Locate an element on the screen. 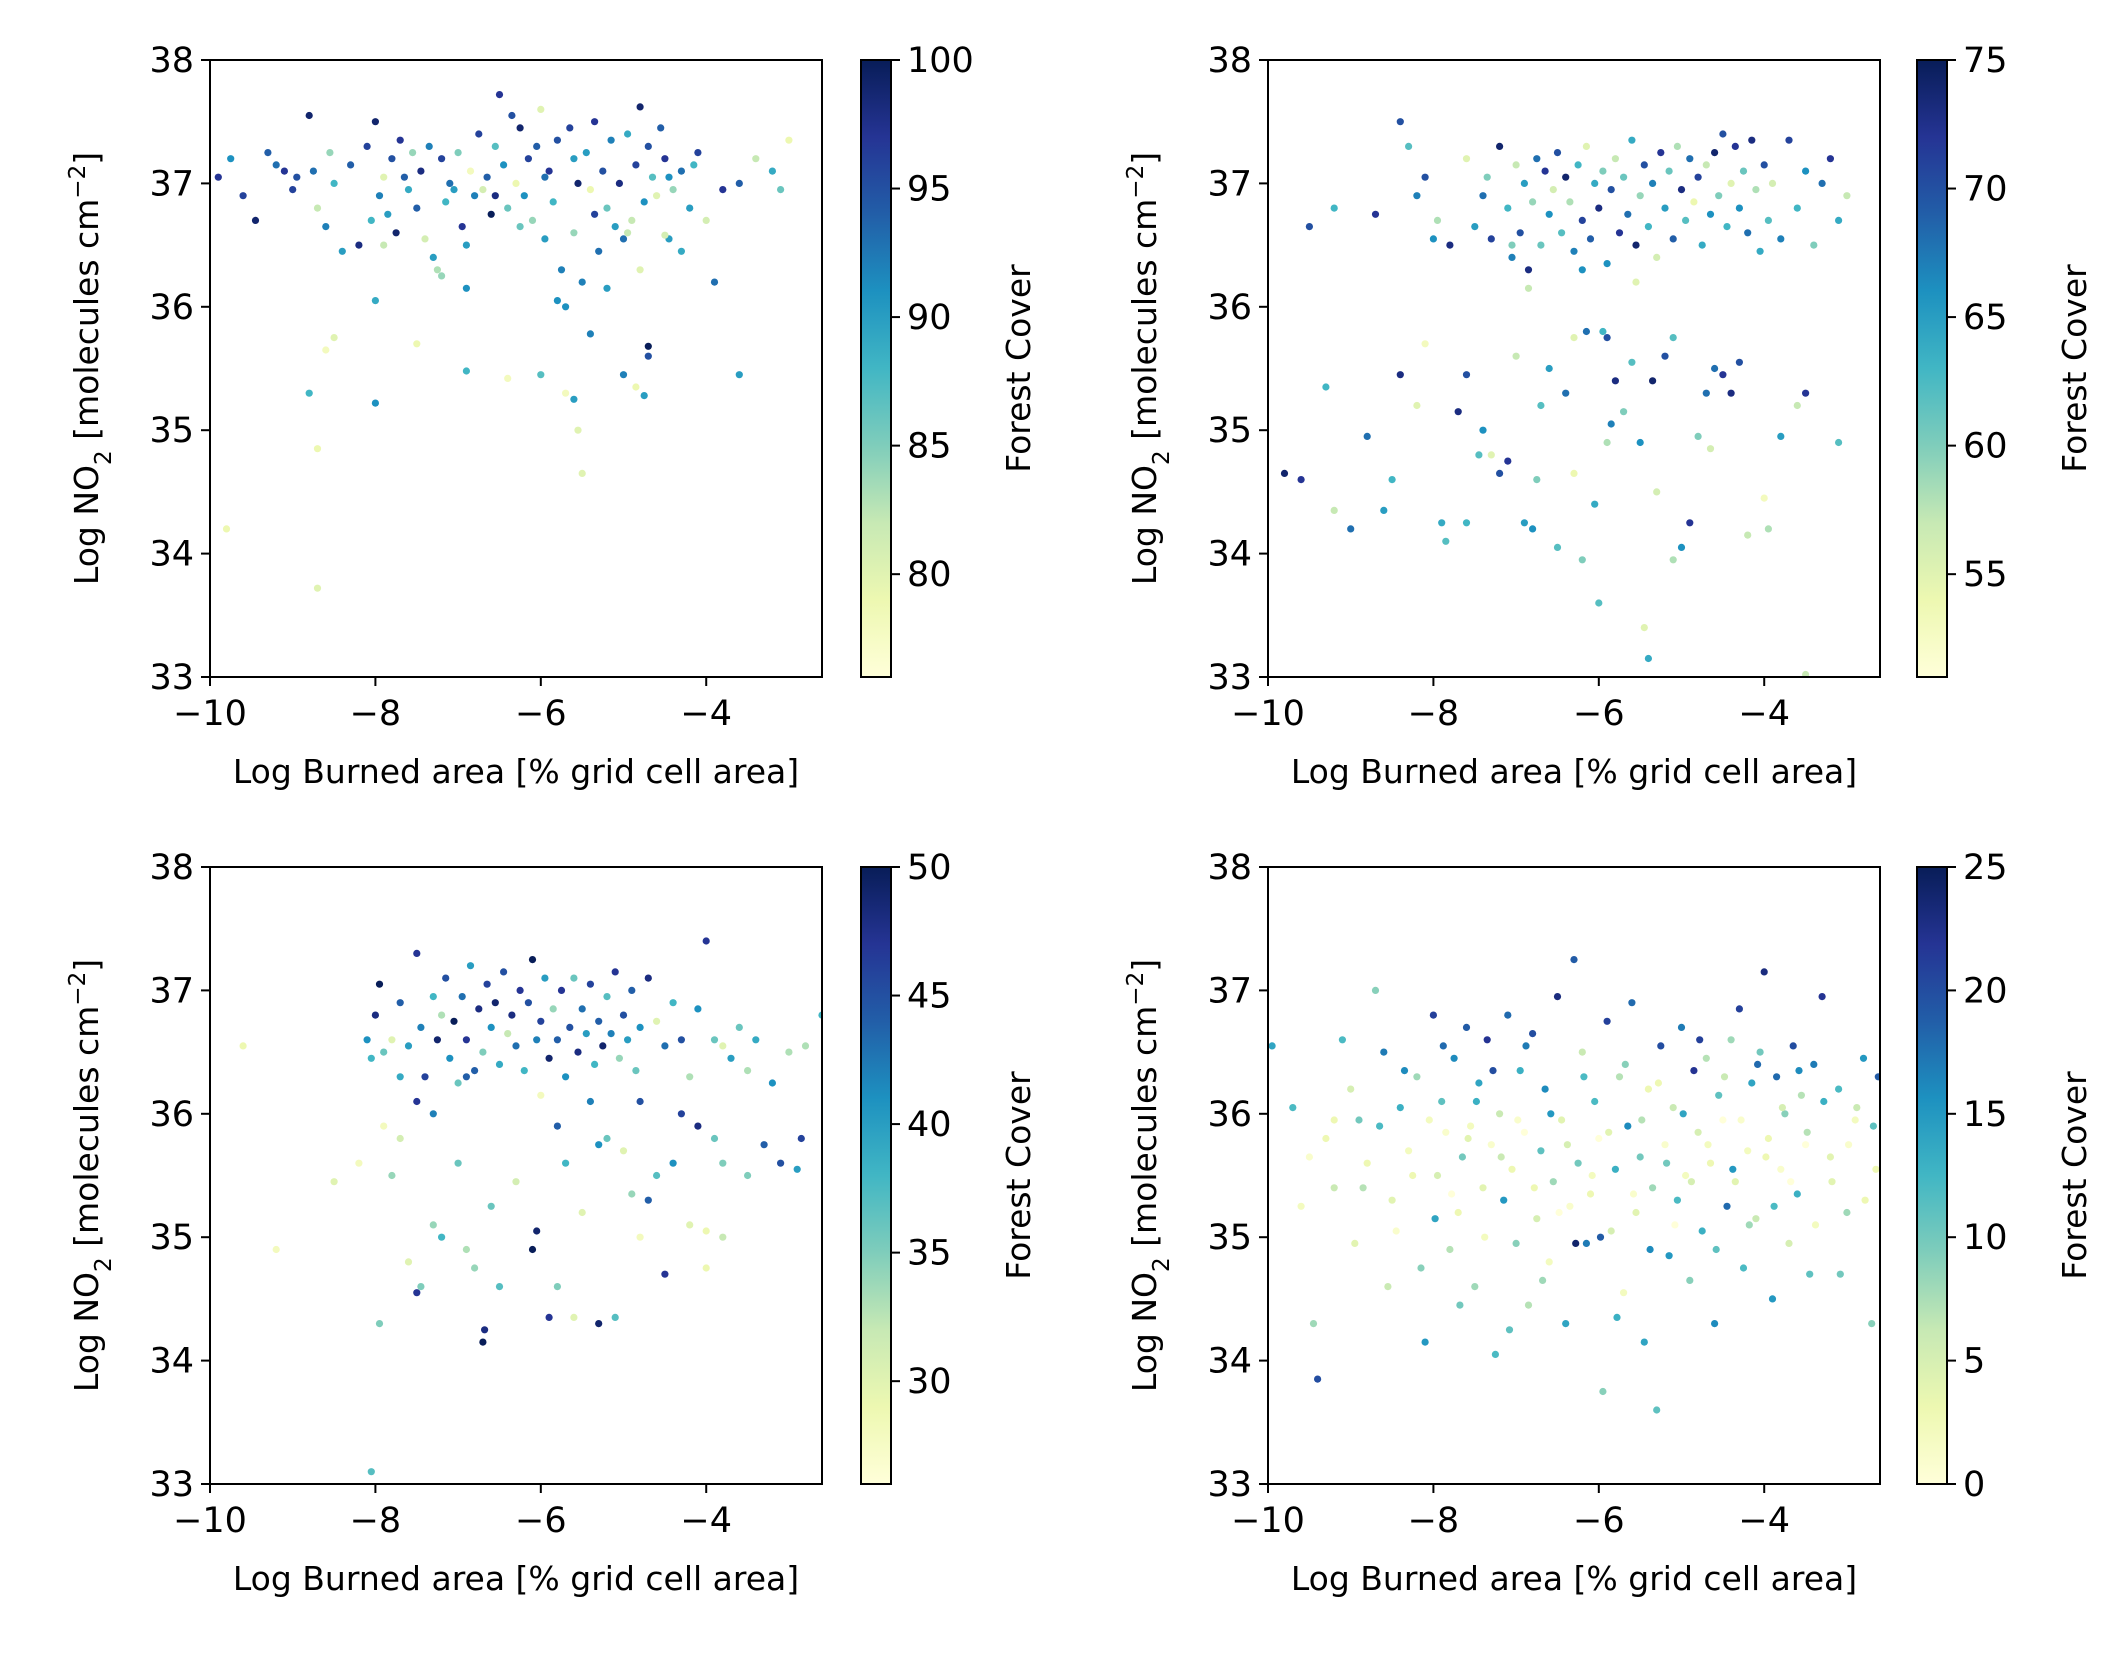 This screenshot has height=1653, width=2125. y-tick-label: 38 is located at coordinates (1229, 61).